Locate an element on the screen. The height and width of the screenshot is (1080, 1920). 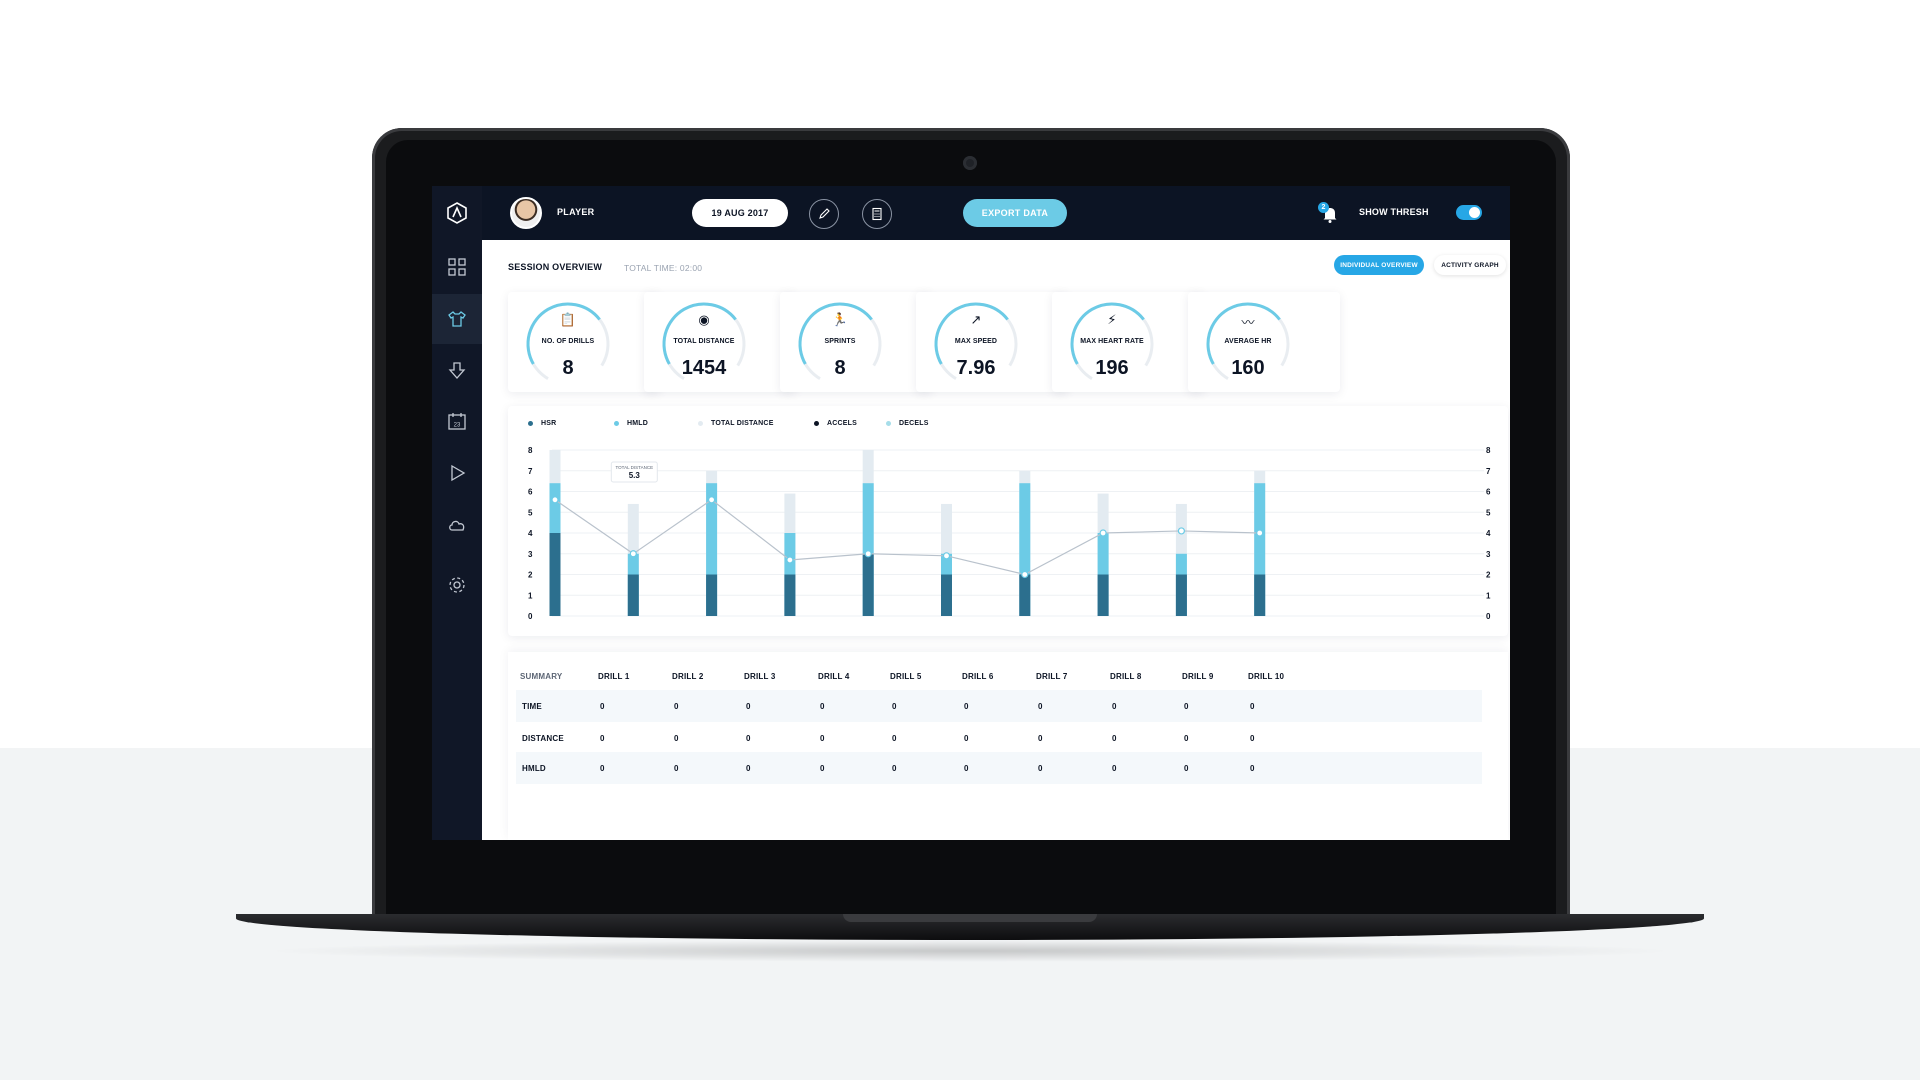
legend-item: HMLD is located at coordinates (631, 423).